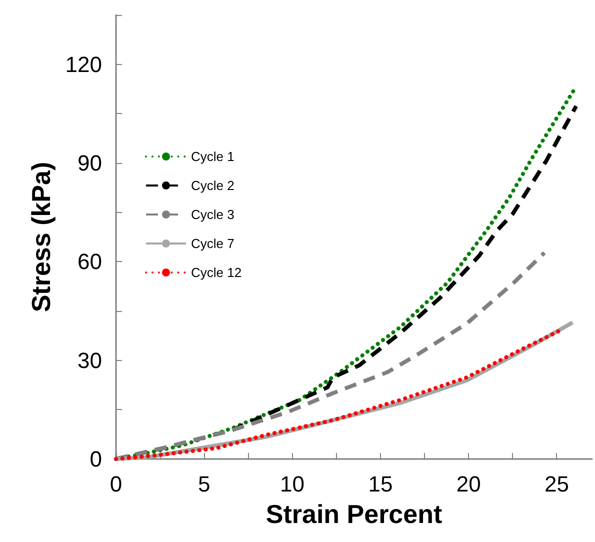 The height and width of the screenshot is (542, 595). Describe the element at coordinates (380, 484) in the screenshot. I see `x-tick-label: 15` at that location.